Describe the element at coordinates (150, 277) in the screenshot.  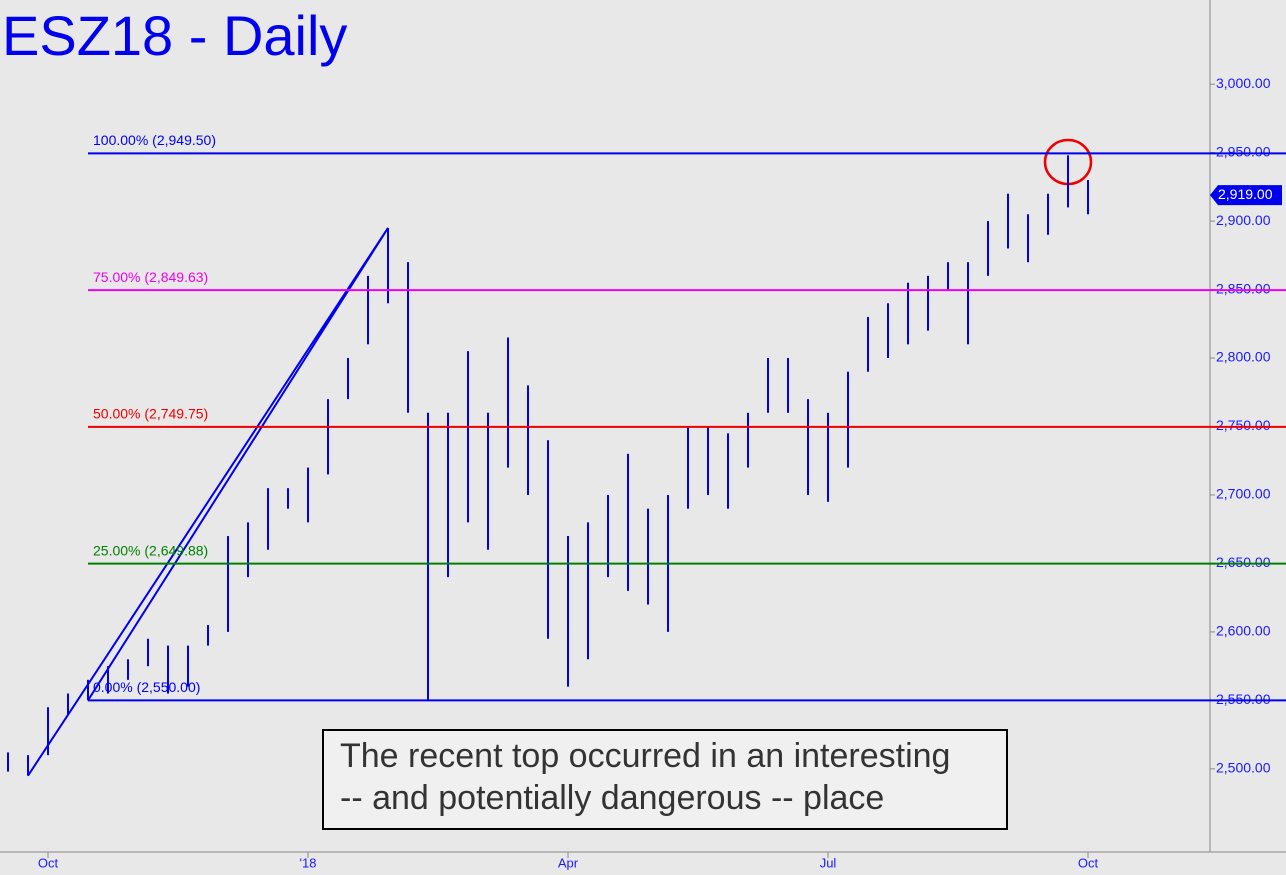
I see `fib-label: 75.00% (2,849.63)` at that location.